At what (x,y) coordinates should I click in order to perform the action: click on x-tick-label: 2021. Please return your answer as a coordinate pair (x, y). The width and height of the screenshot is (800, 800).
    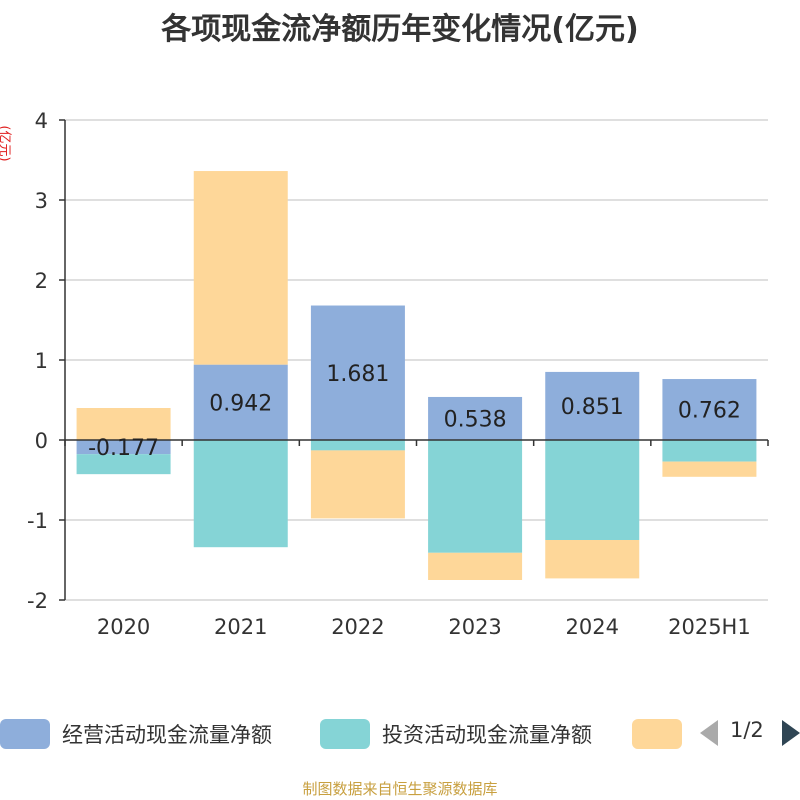
    Looking at the image, I should click on (240, 627).